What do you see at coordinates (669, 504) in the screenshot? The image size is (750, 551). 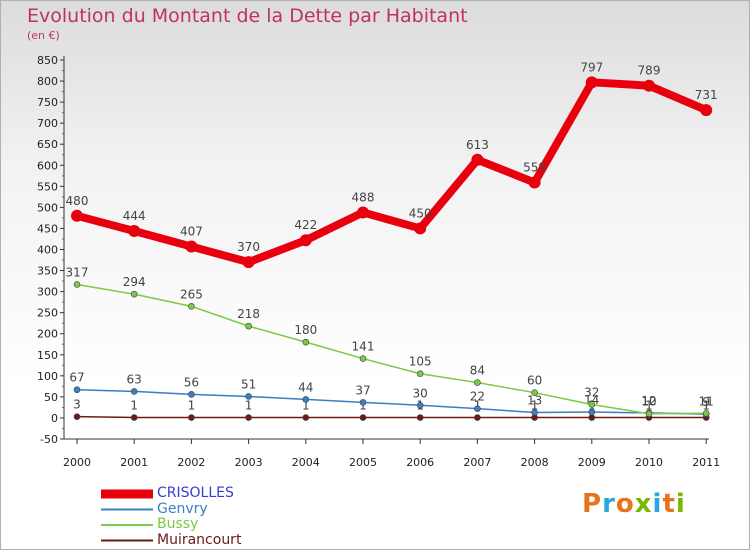 I see `logo-letter: t` at bounding box center [669, 504].